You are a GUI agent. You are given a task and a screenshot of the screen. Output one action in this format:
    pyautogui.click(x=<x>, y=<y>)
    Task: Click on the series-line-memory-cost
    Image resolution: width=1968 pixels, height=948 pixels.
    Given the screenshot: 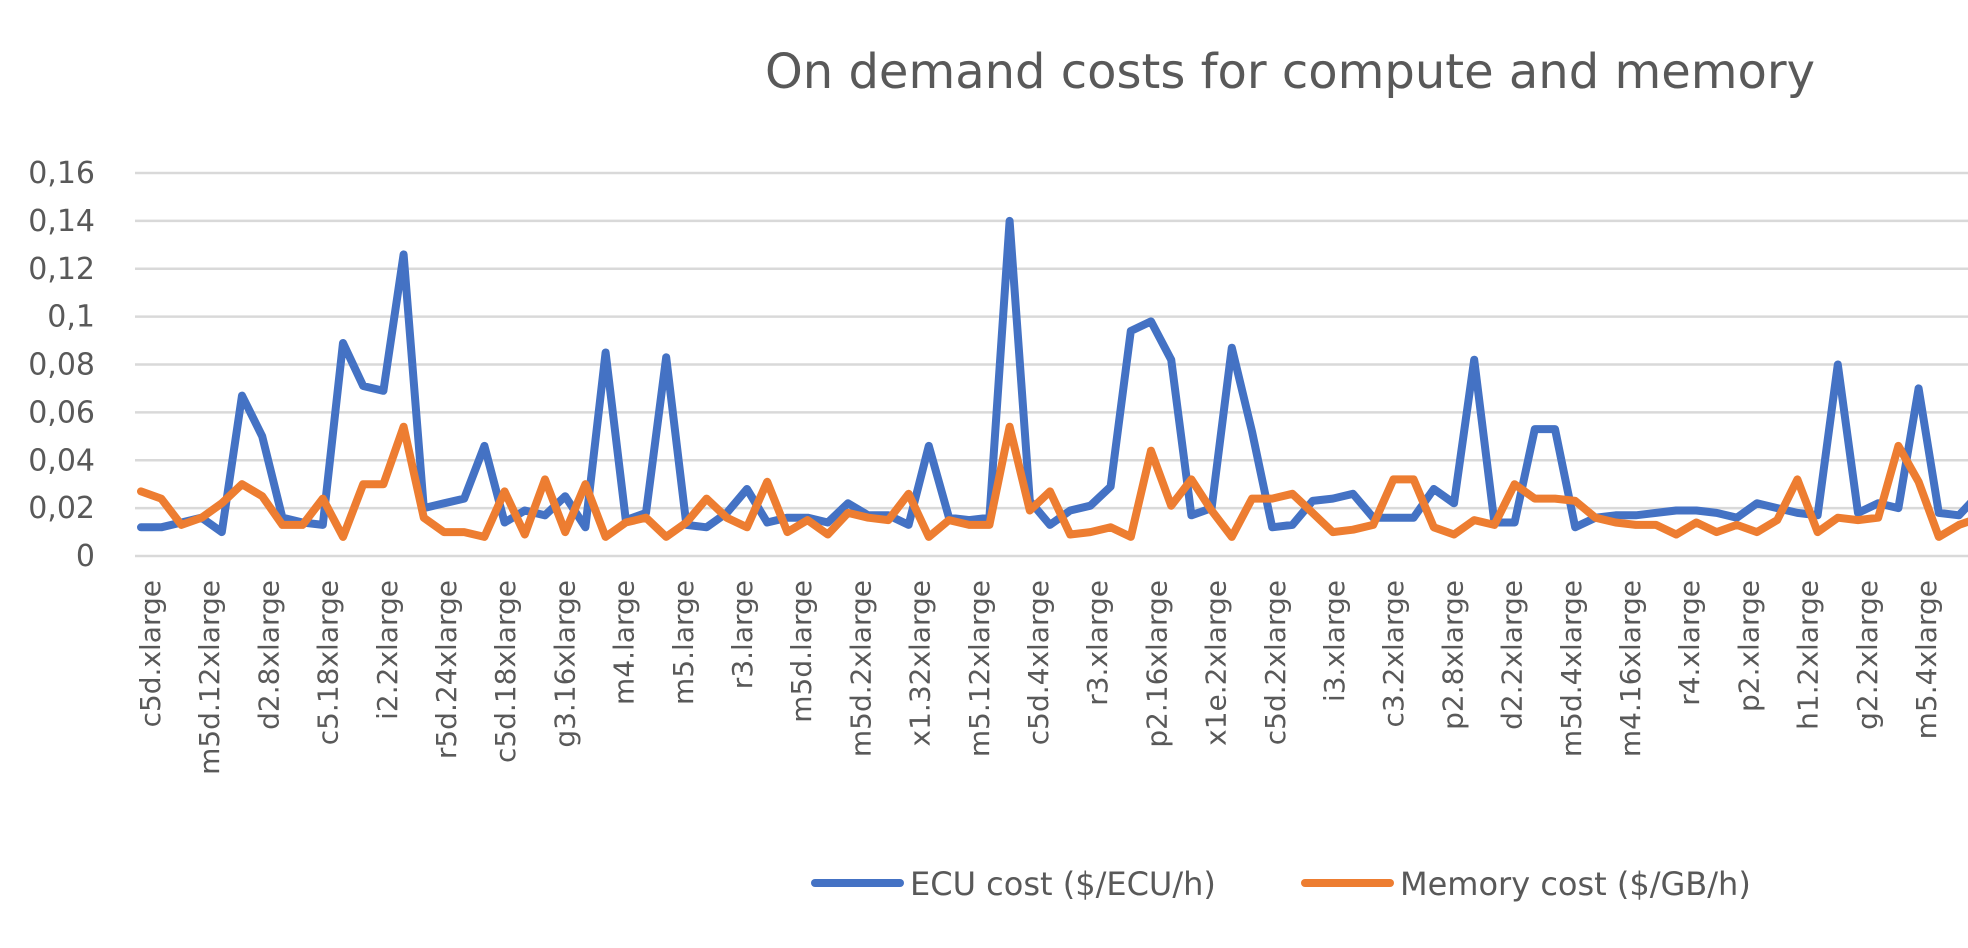 What is the action you would take?
    pyautogui.click(x=1052, y=481)
    